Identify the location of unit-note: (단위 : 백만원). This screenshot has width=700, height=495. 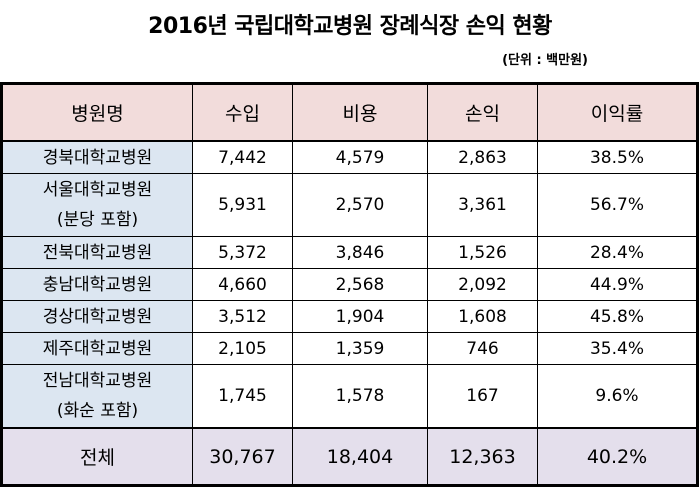
(545, 60).